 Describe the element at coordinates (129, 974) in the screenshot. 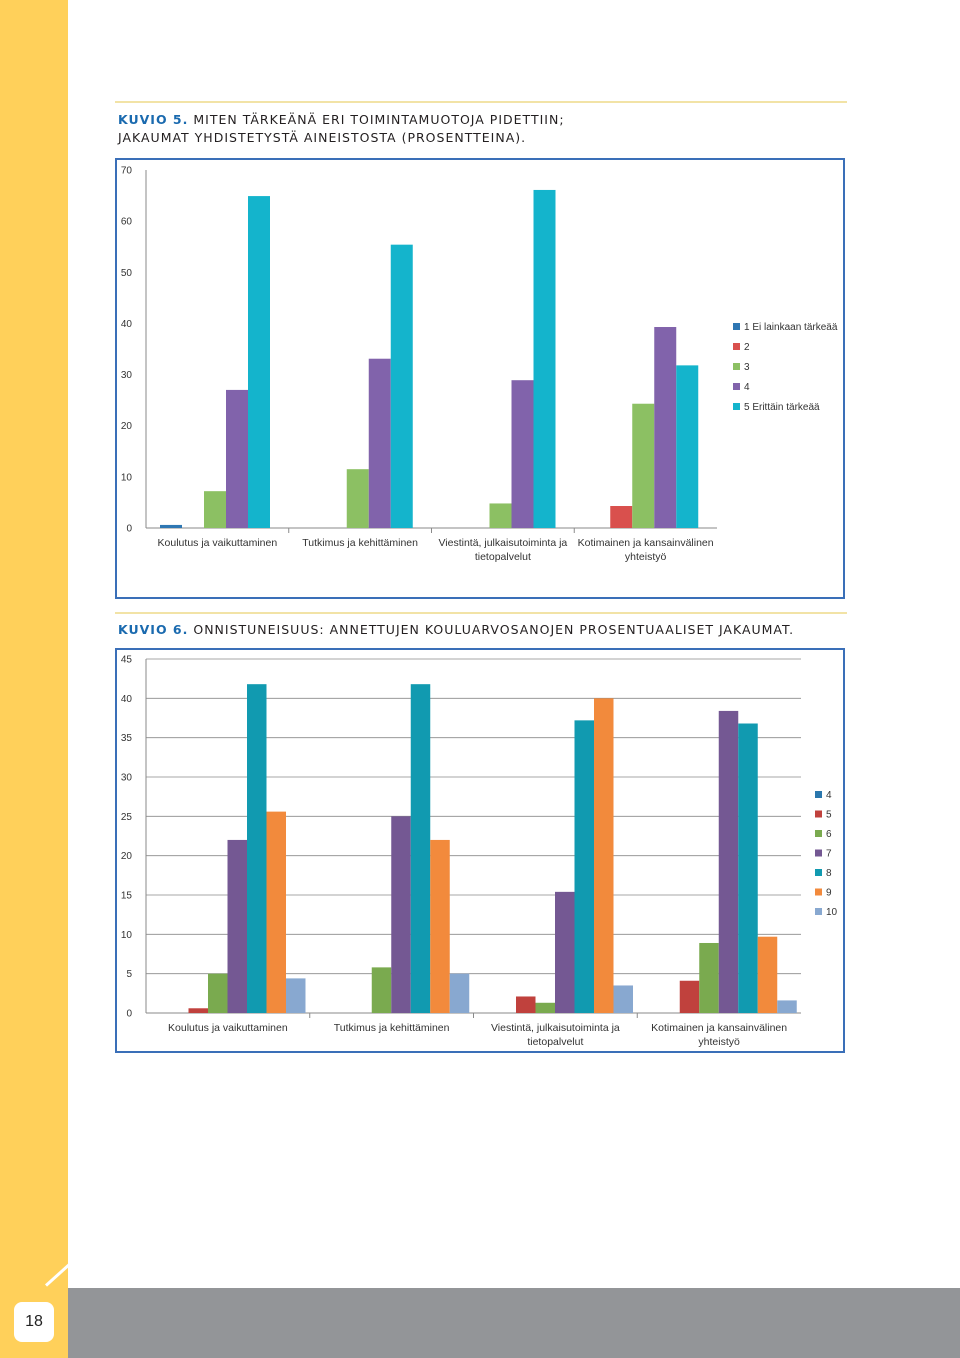

I see `y-tick-label: 5` at that location.